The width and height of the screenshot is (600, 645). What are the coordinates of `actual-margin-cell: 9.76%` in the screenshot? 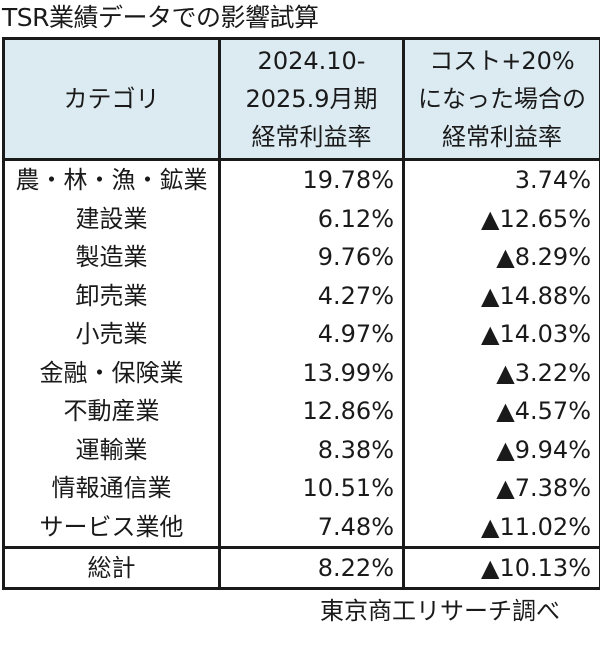 It's located at (311, 257).